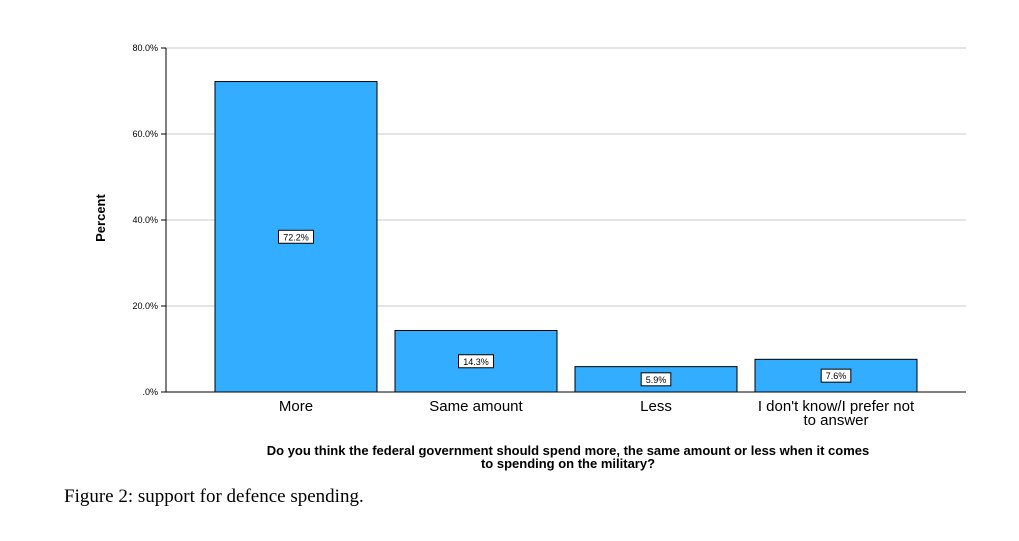  I want to click on y-axis-ticks: .0% 20.0% 40.0% 60.0% 80.0%, so click(149, 220).